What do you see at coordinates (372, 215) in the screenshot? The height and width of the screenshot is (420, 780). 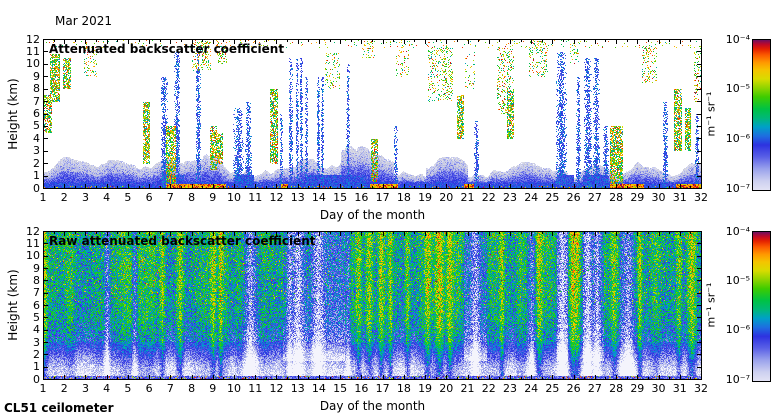 I see `top-x-axis-label: Day of the month` at bounding box center [372, 215].